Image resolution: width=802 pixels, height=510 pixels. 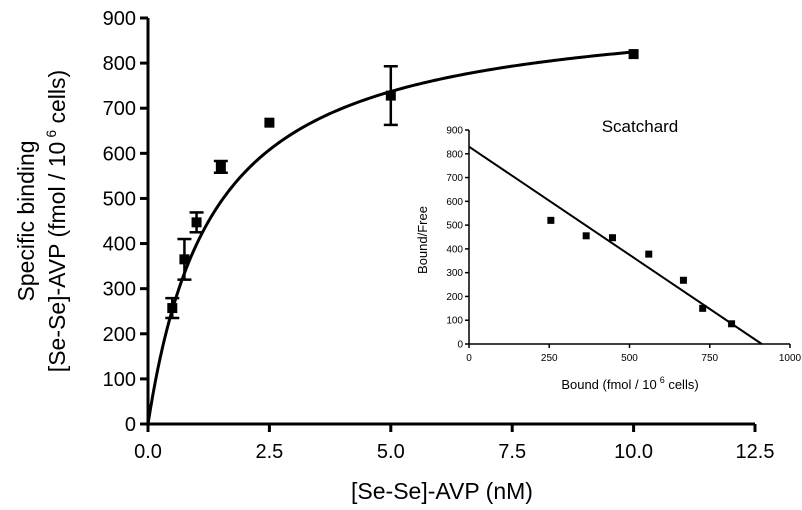 What do you see at coordinates (454, 321) in the screenshot?
I see `inset-y-tick-label: 100` at bounding box center [454, 321].